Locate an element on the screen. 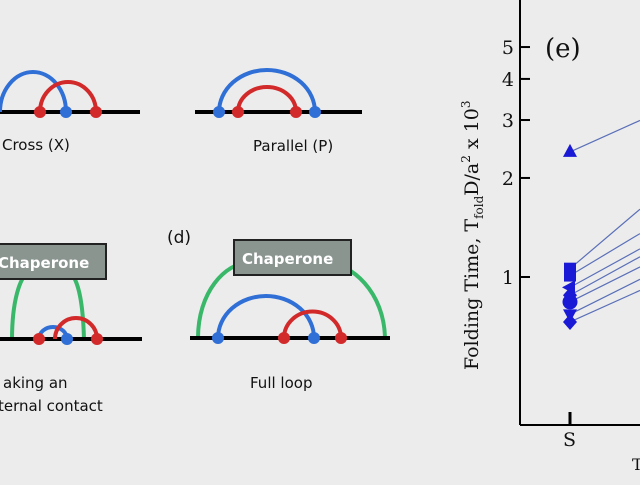 This screenshot has height=485, width=640. cross-red-arc is located at coordinates (68, 96).